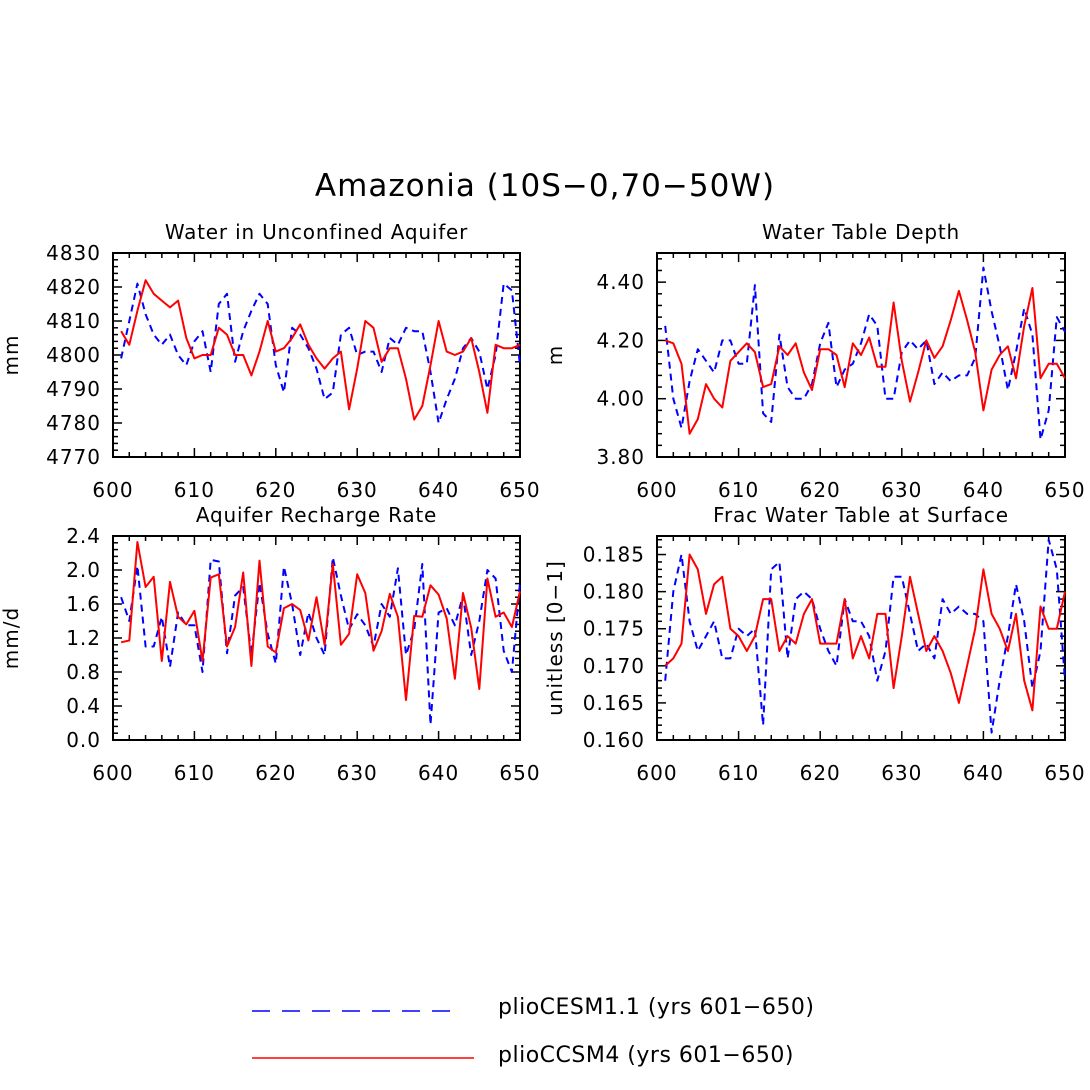  Describe the element at coordinates (316, 232) in the screenshot. I see `panel-title: Water in Unconfined Aquifer` at that location.